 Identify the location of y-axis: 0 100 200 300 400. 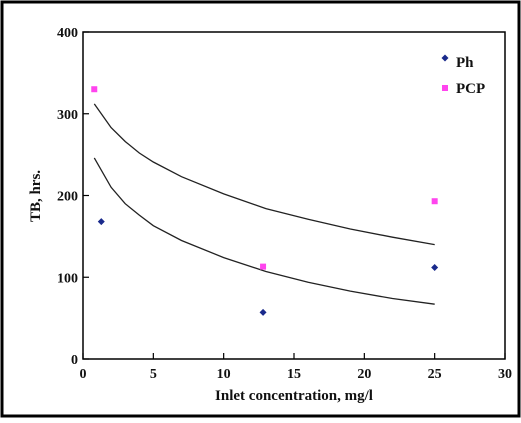
(73, 197).